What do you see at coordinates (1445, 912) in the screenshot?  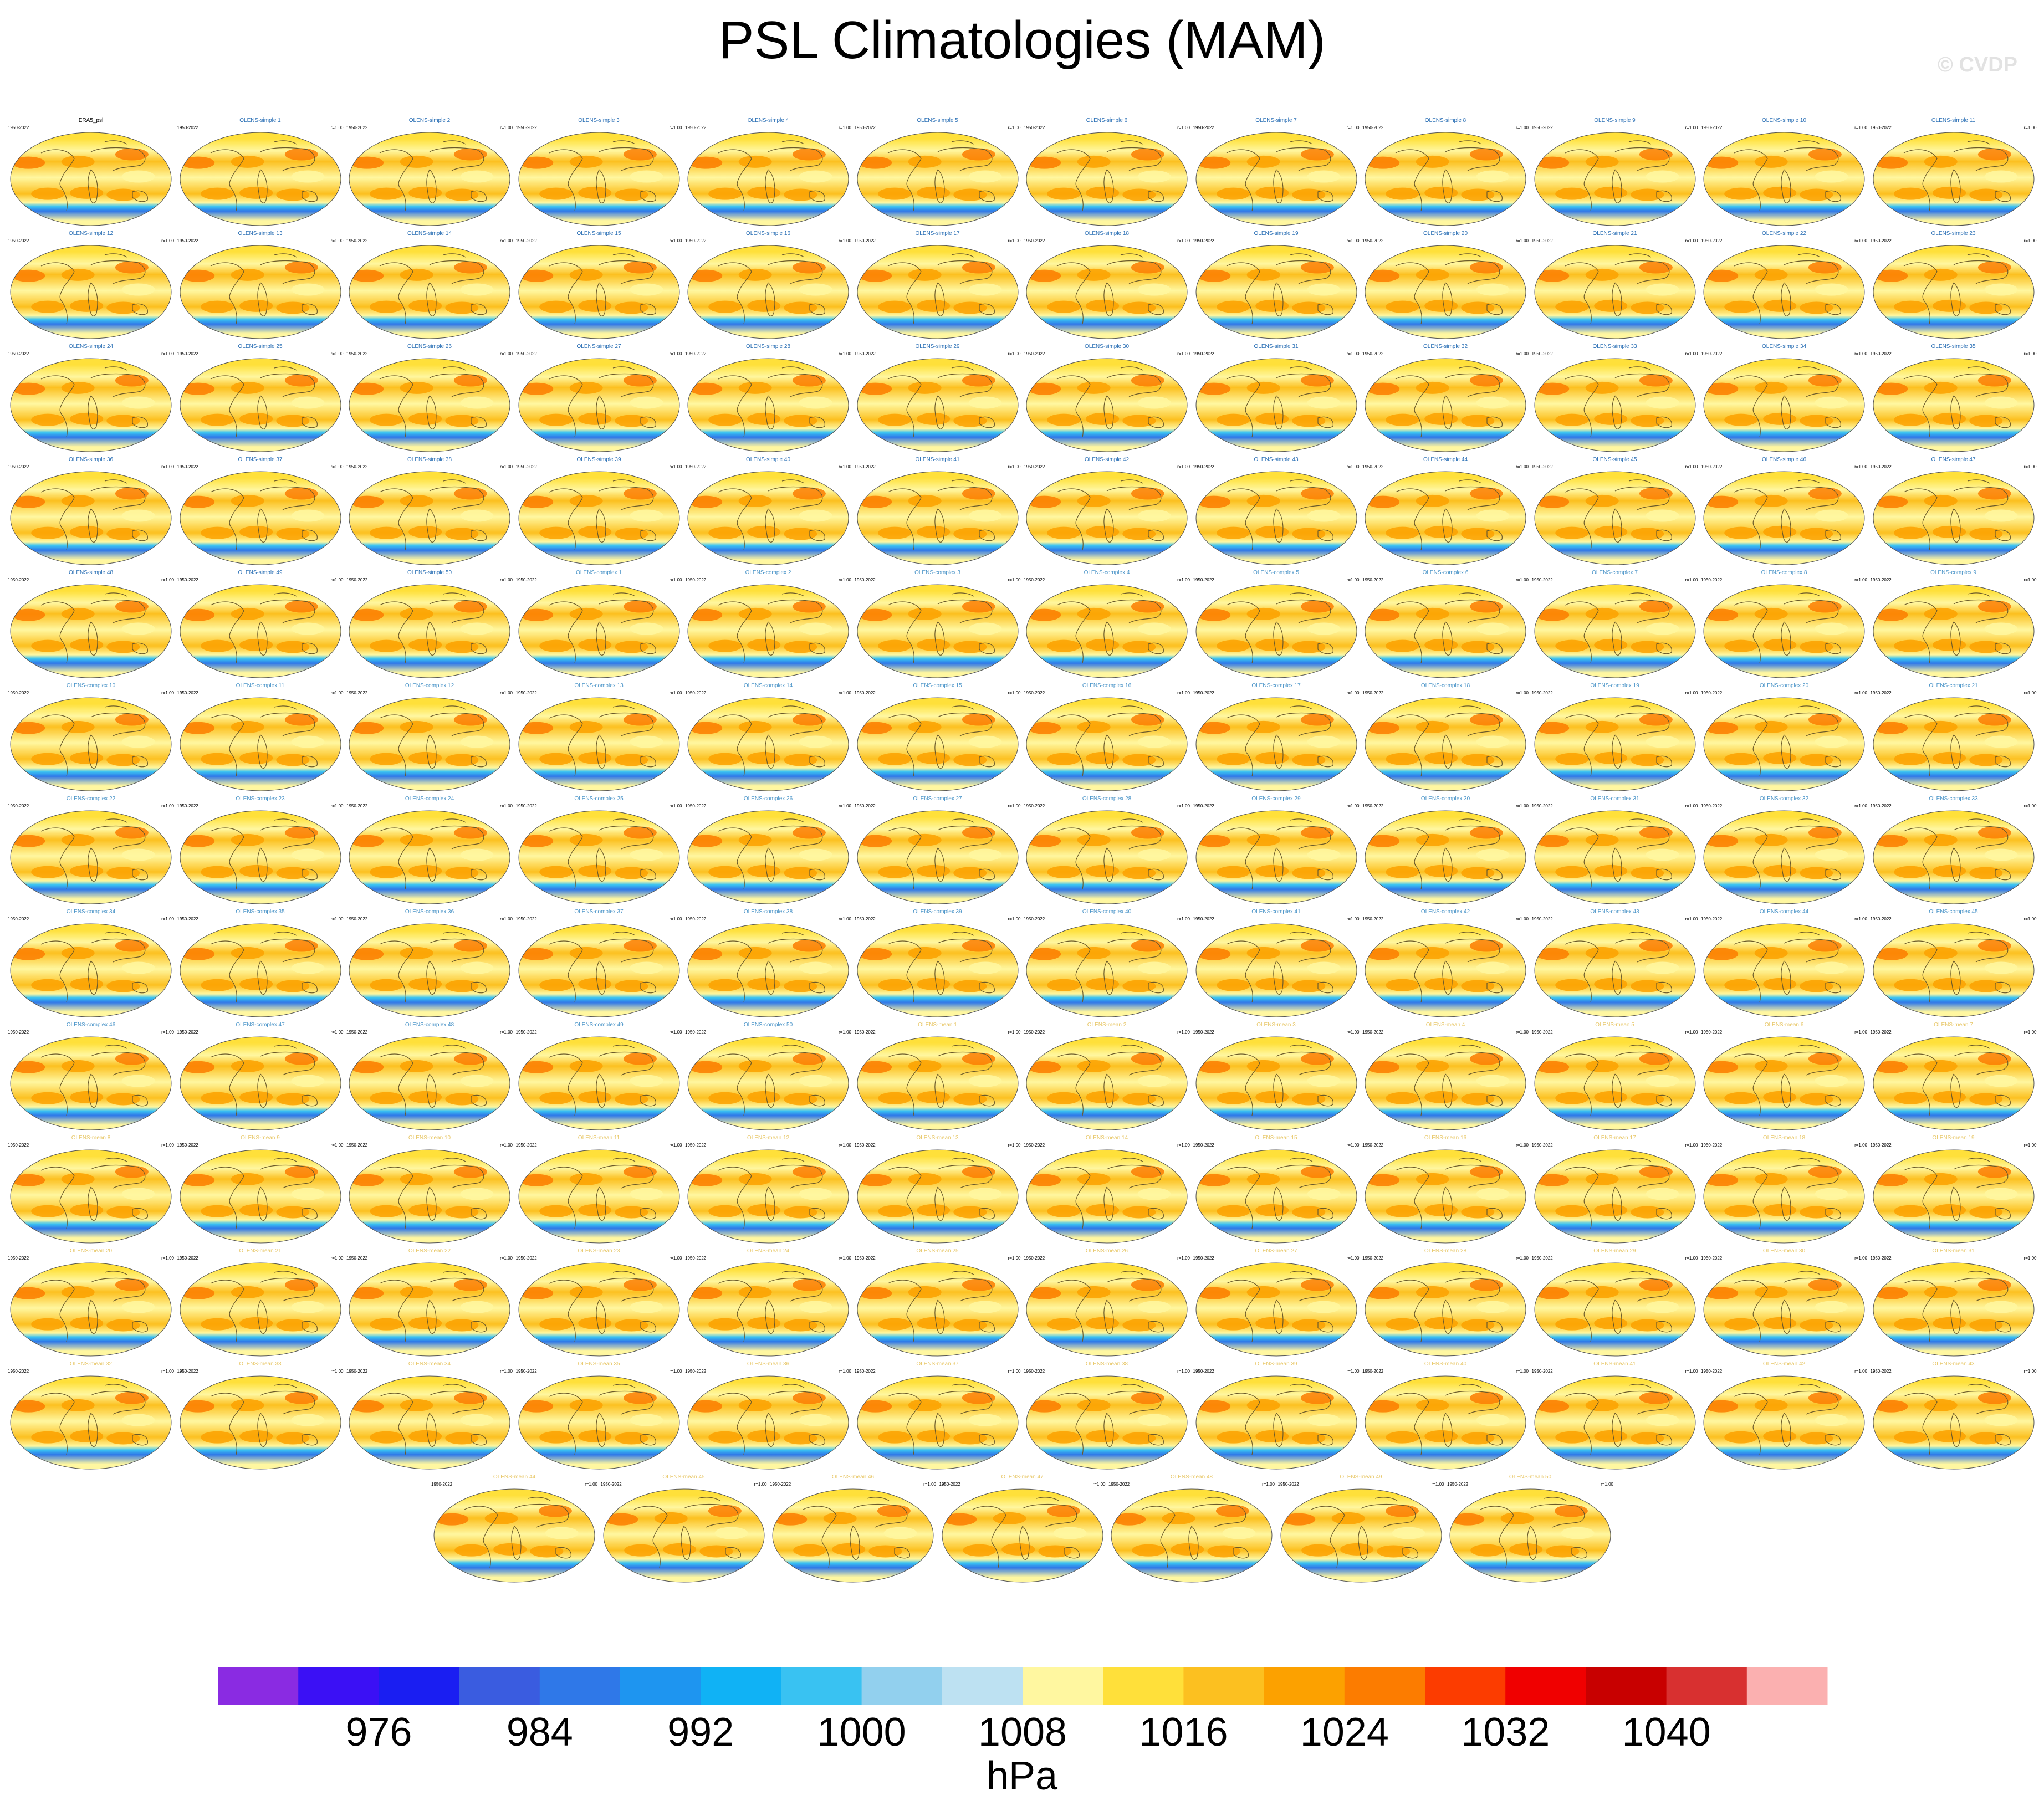 I see `panel-title: OLENS-complex 42` at bounding box center [1445, 912].